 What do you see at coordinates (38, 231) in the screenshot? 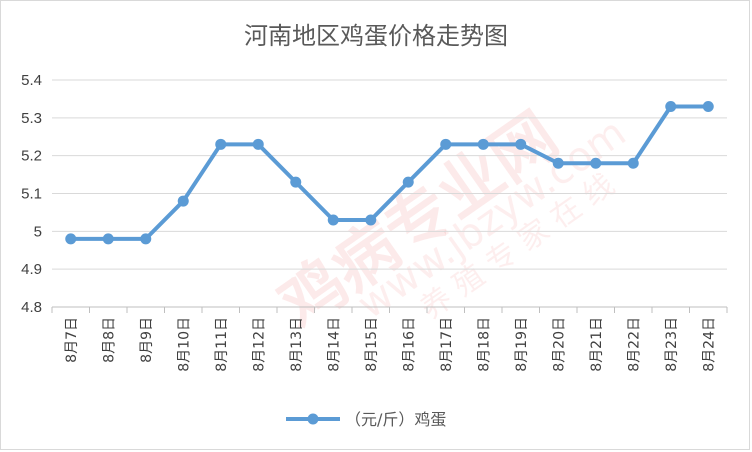
I see `y-tick-label: 5` at bounding box center [38, 231].